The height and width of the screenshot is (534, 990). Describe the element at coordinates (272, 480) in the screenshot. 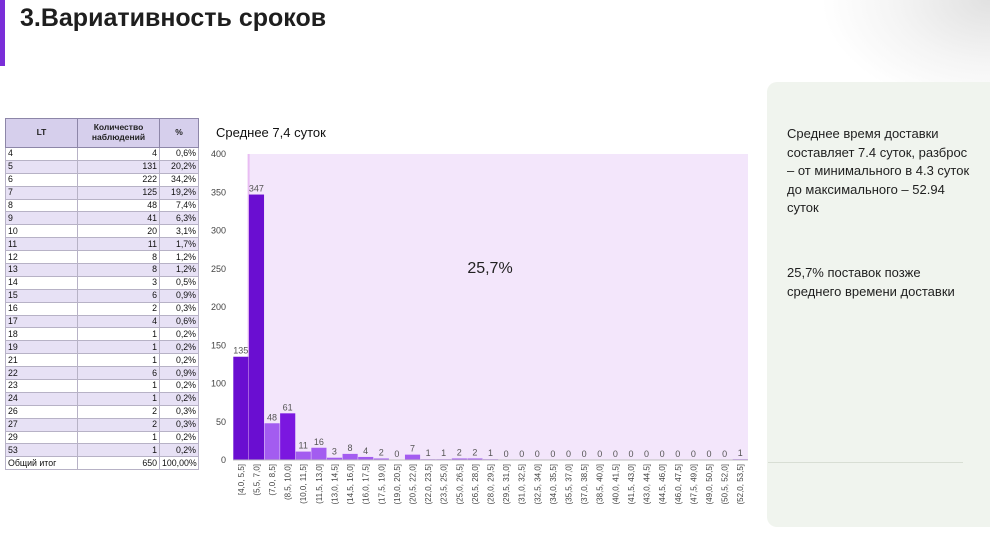

I see `x-tick-label: (7,0, 8,5]` at that location.